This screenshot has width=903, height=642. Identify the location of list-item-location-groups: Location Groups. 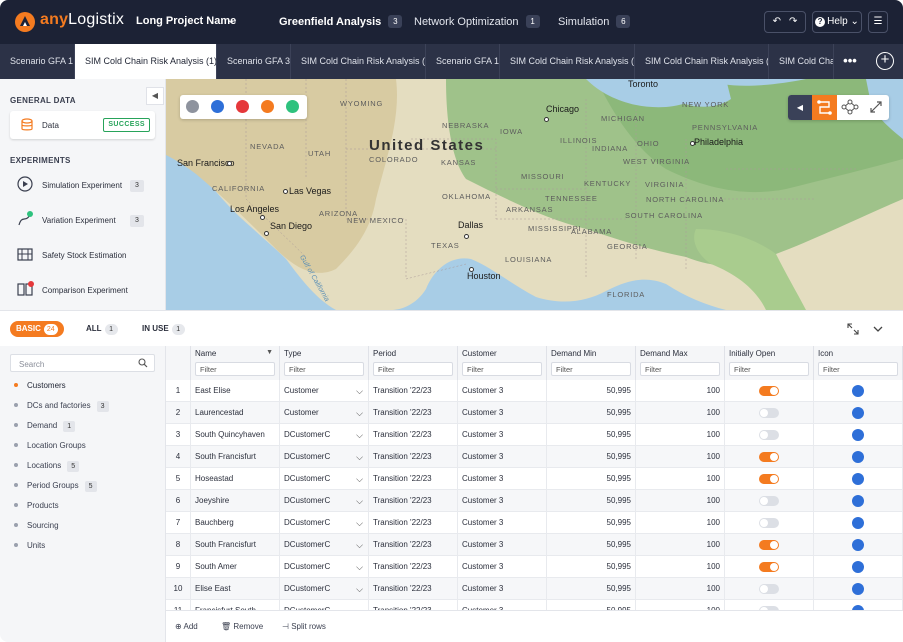
(50, 446).